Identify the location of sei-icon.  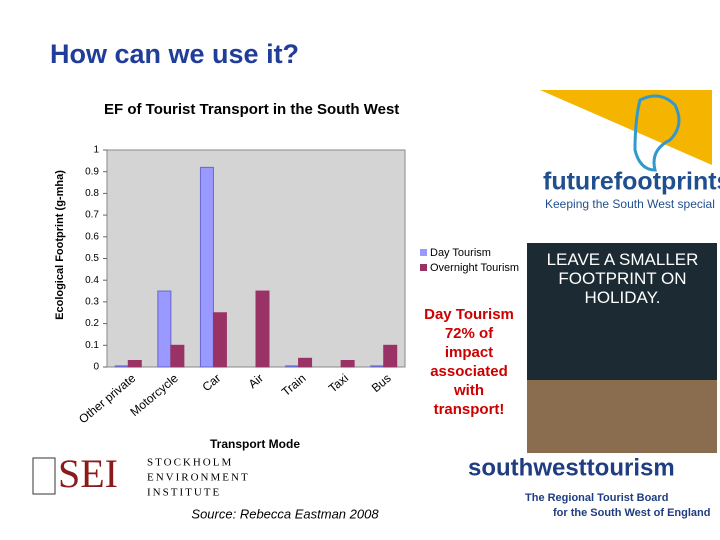
(44, 476).